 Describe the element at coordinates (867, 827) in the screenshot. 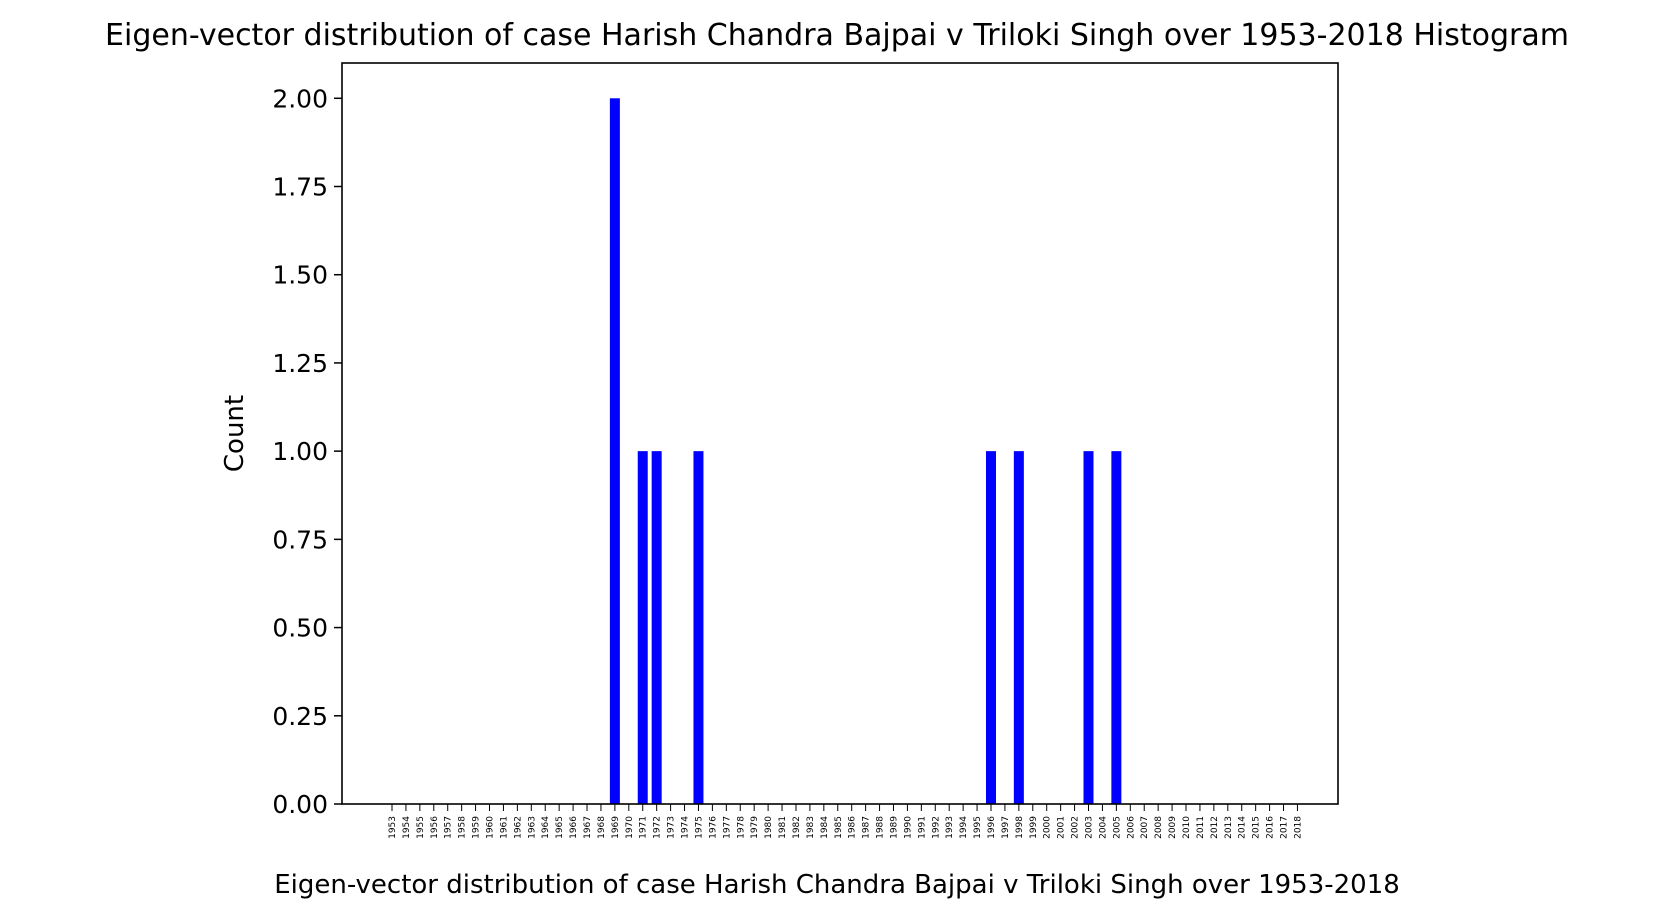

I see `x-tick-label: 1987` at that location.